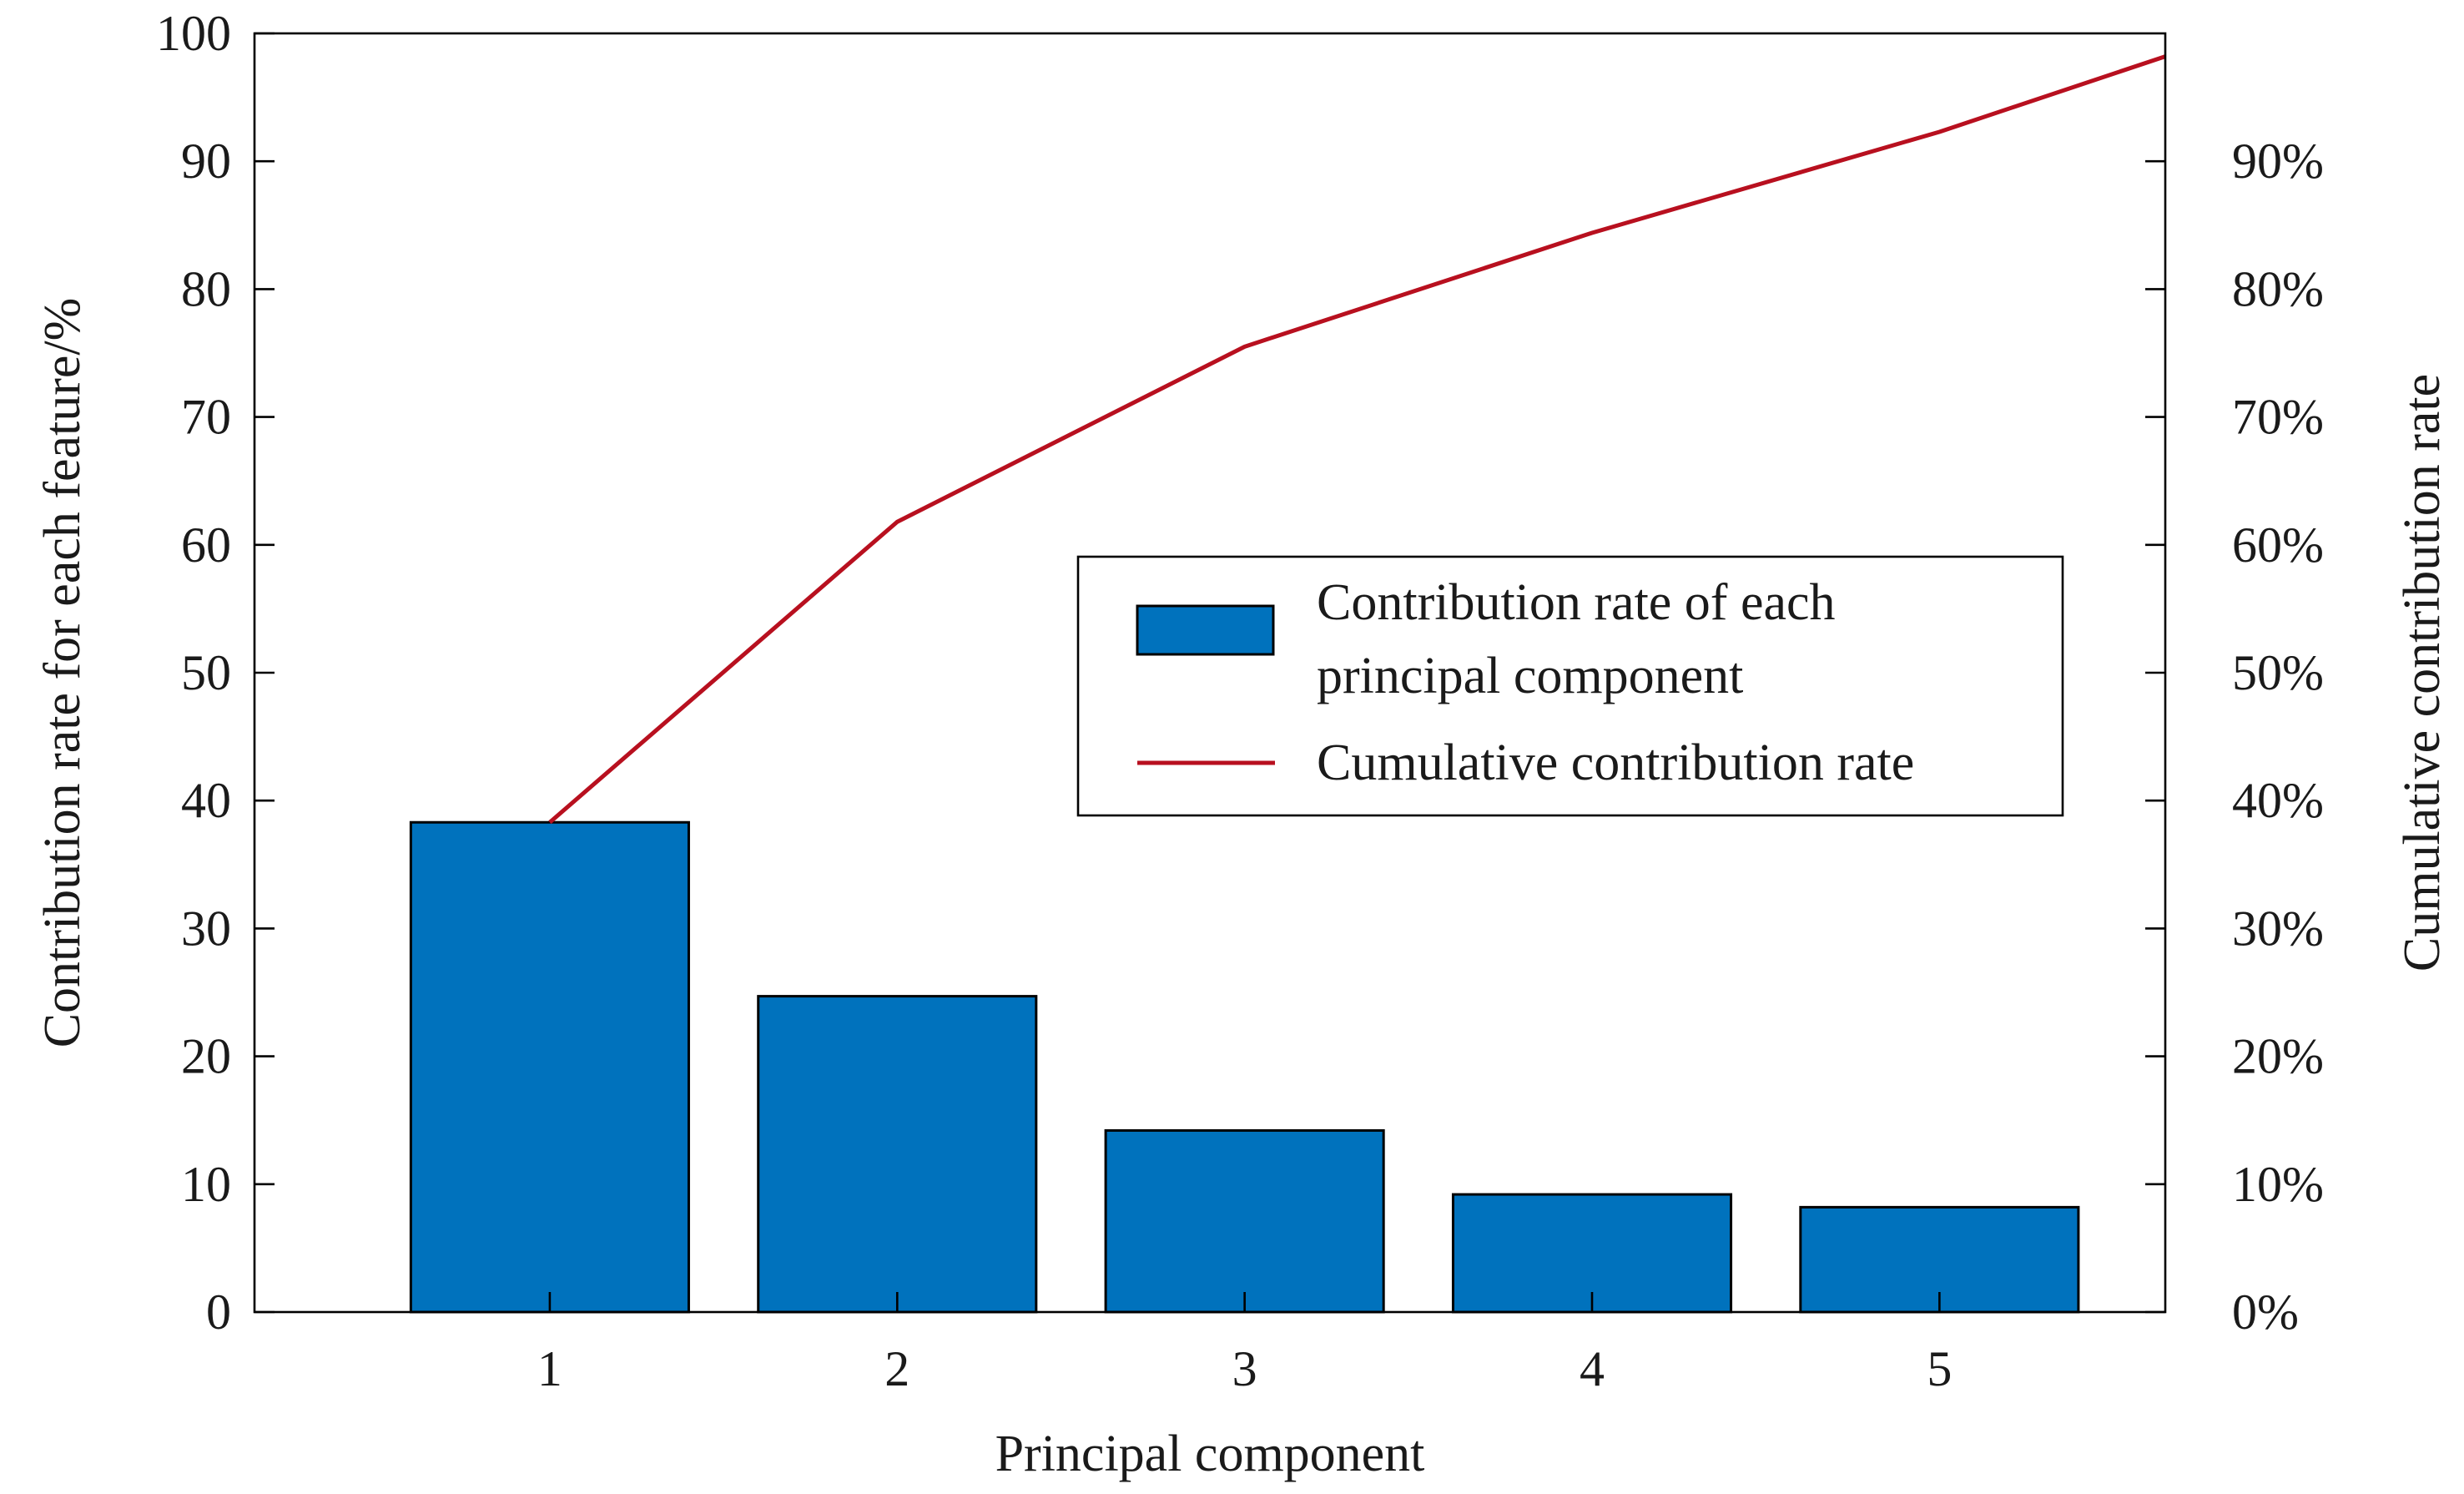 This screenshot has width=2464, height=1494. I want to click on legend-bar-swatch, so click(1205, 630).